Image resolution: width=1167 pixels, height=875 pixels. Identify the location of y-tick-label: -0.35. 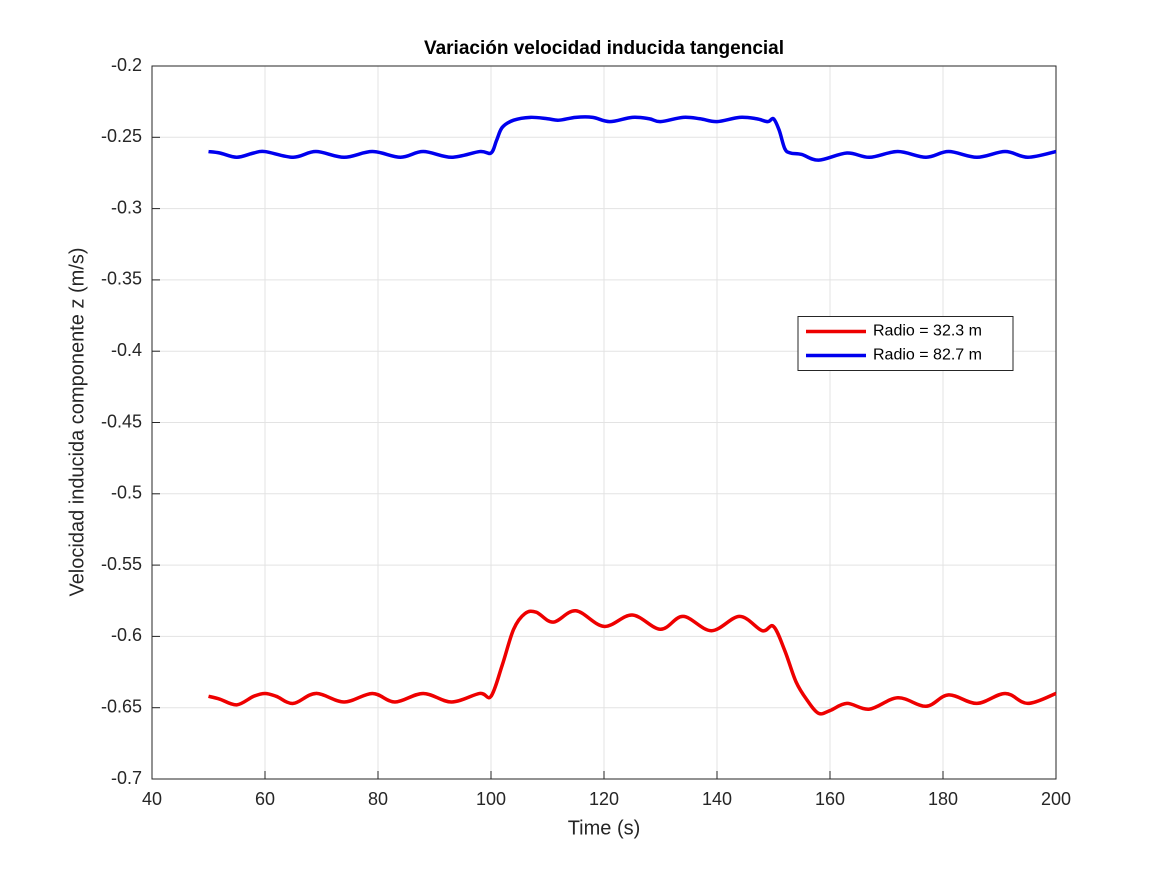
(121, 279).